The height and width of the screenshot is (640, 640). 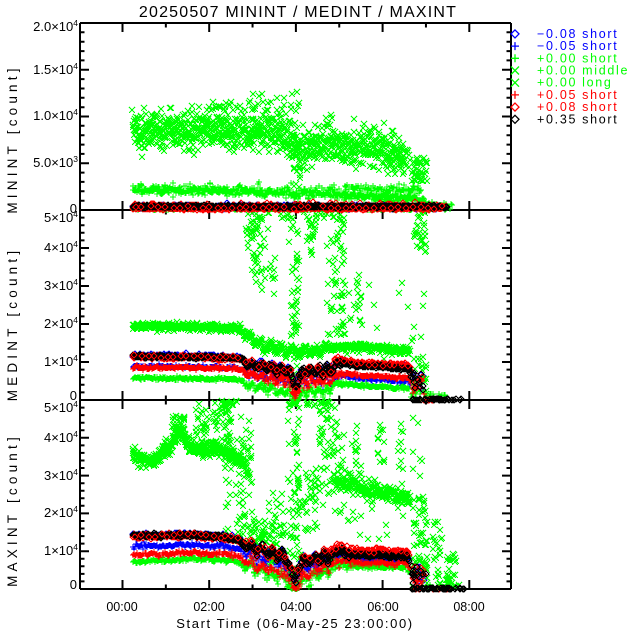 What do you see at coordinates (298, 12) in the screenshot?
I see `svg-text:20250507 MININT / MEDINT / MA: 20250507 MININT / MEDINT / MAXINT` at bounding box center [298, 12].